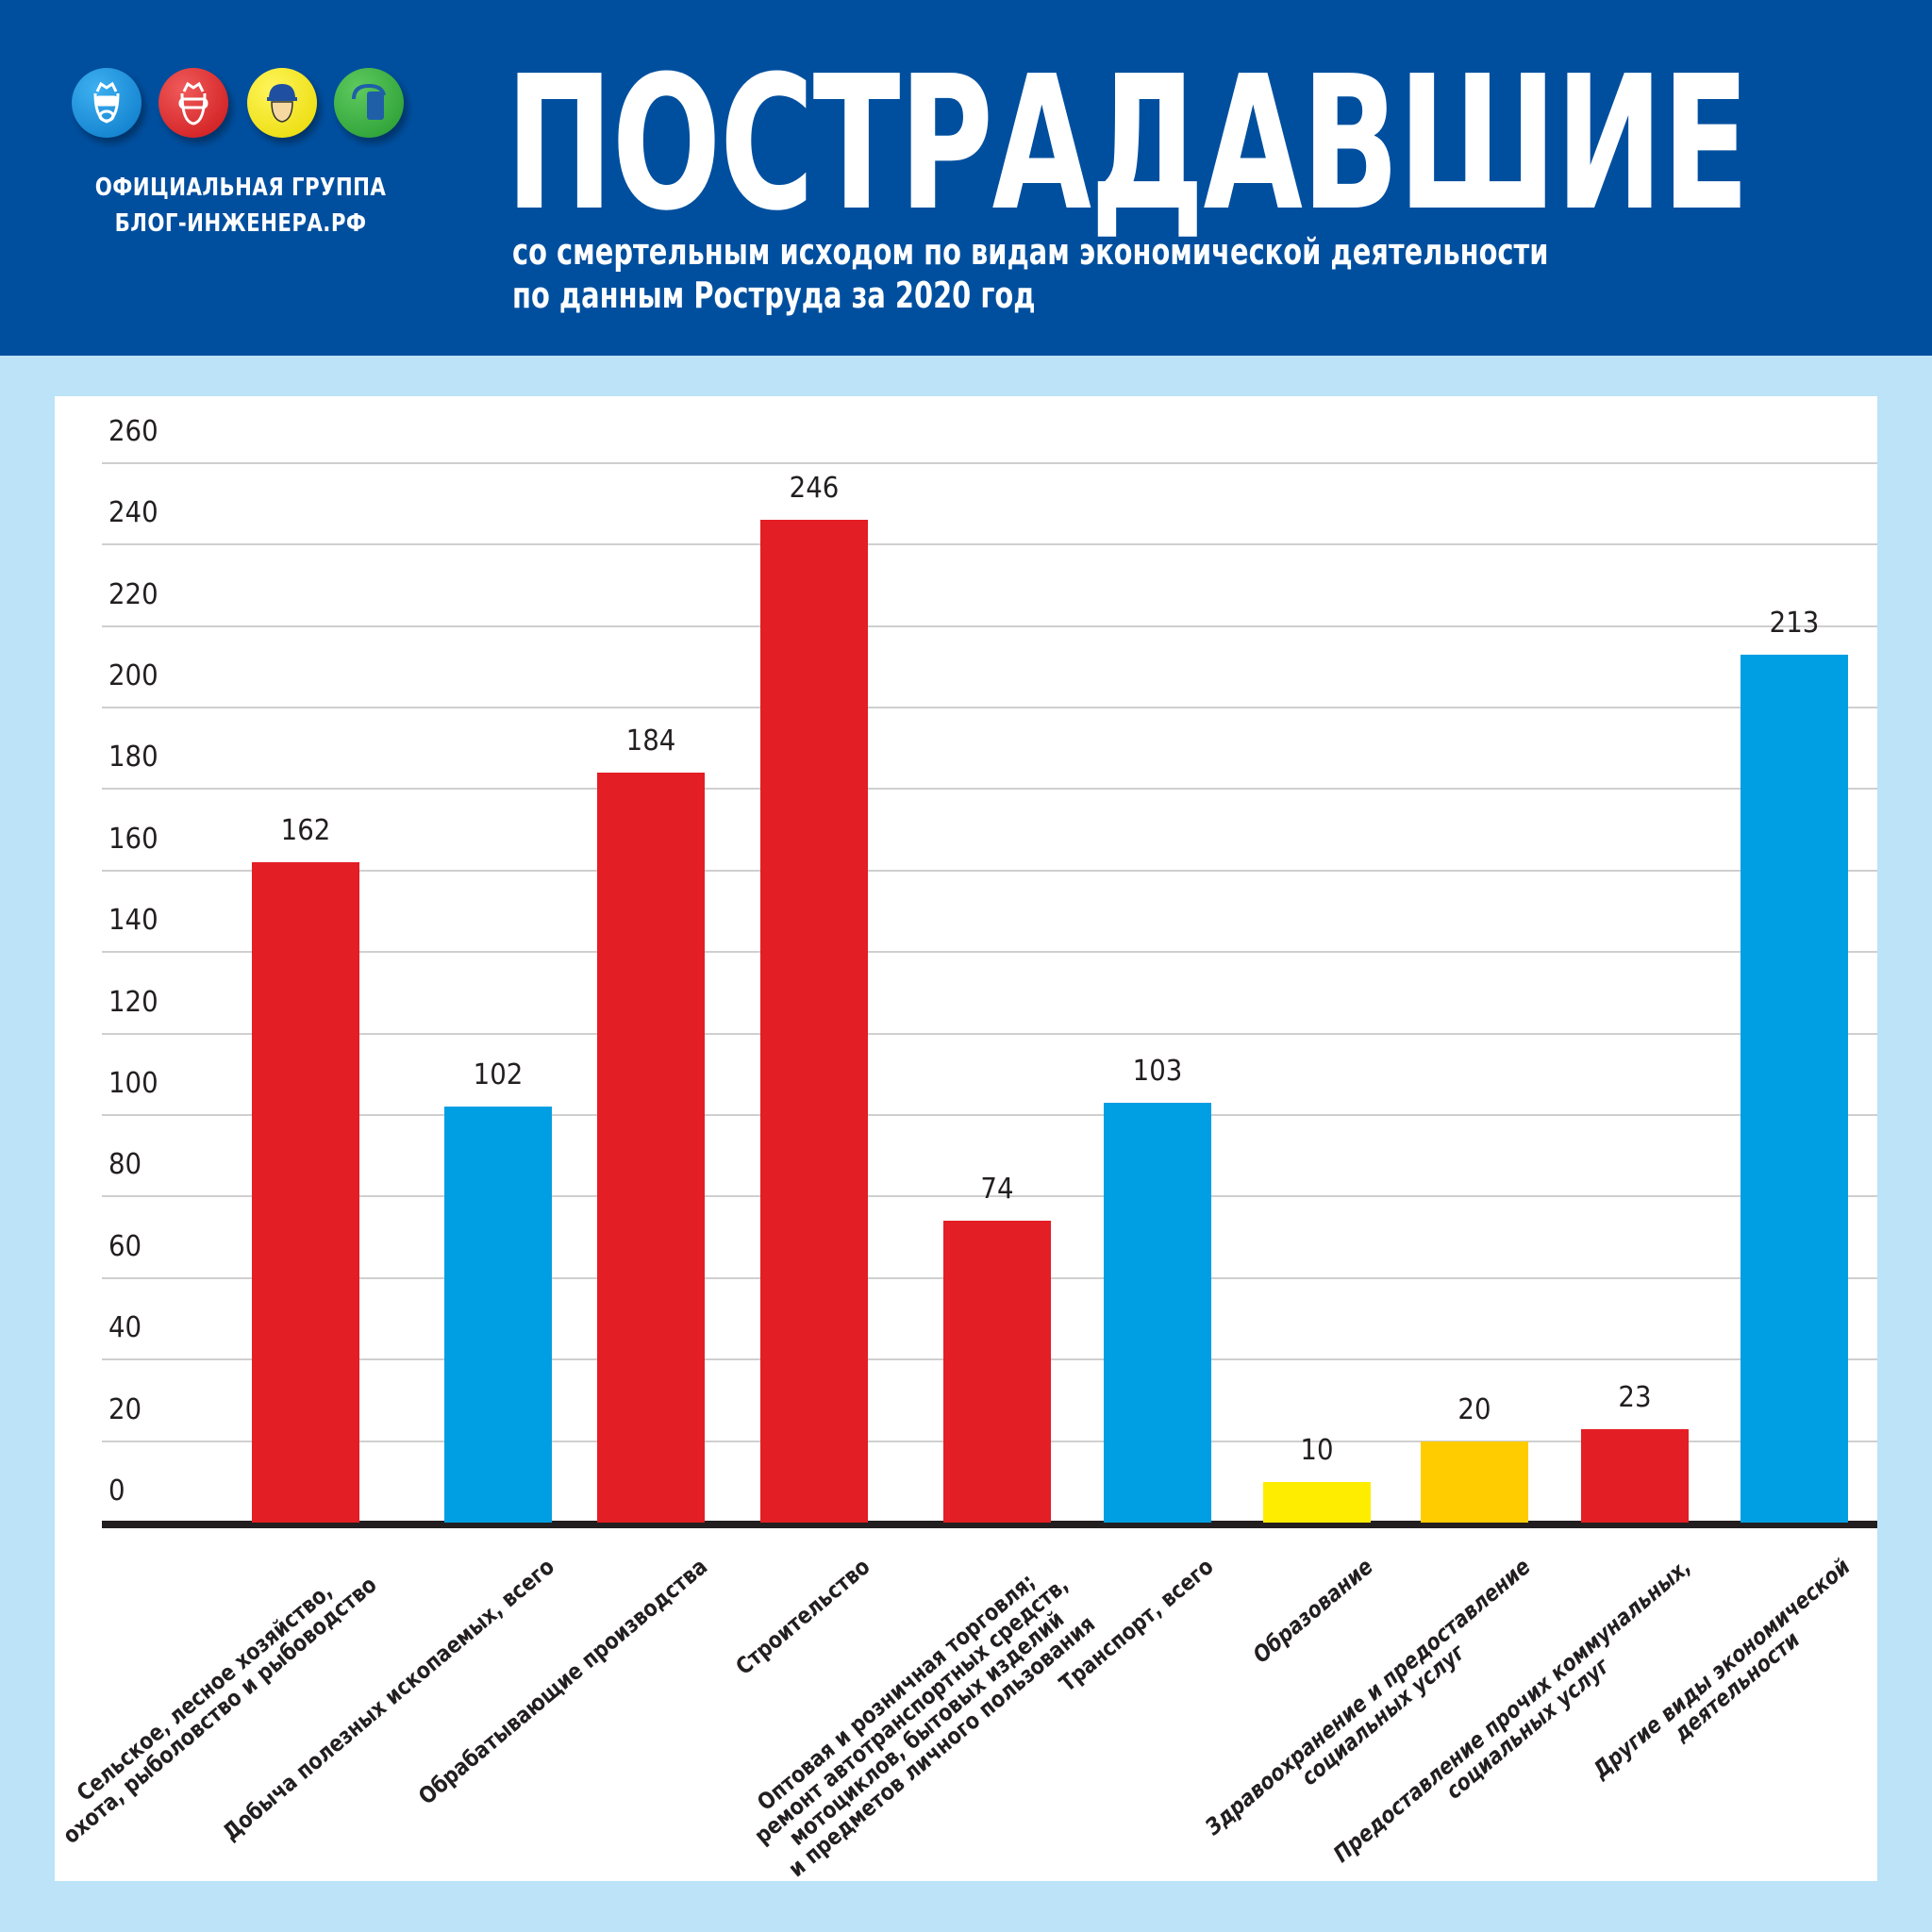 Image resolution: width=1932 pixels, height=1932 pixels. I want to click on hard-hat-icon, so click(282, 103).